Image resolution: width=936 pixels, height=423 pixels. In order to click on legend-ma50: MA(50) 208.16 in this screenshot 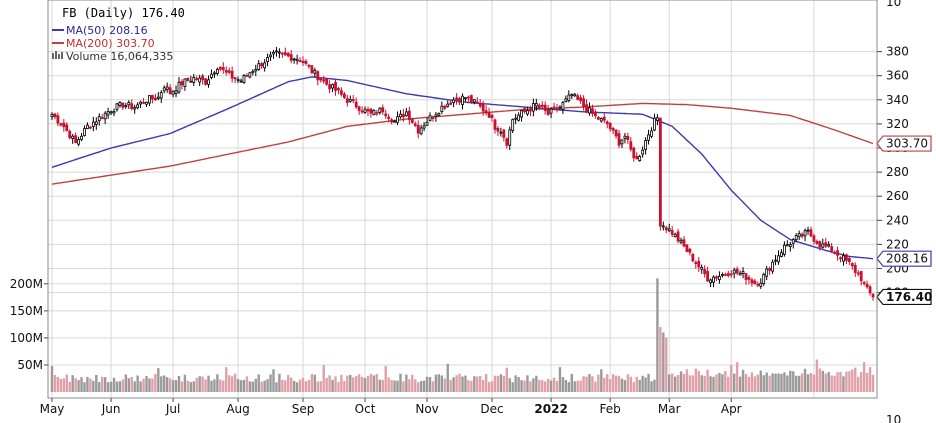, I will do `click(107, 30)`.